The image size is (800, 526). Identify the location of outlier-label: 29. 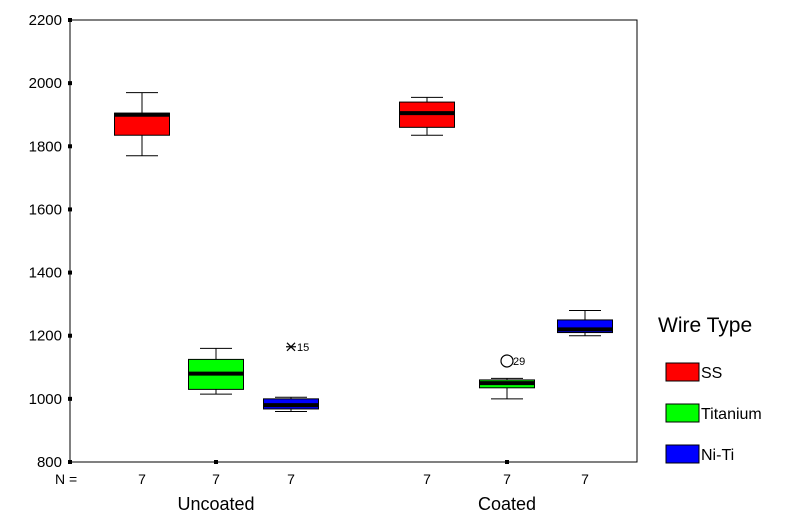
(519, 362).